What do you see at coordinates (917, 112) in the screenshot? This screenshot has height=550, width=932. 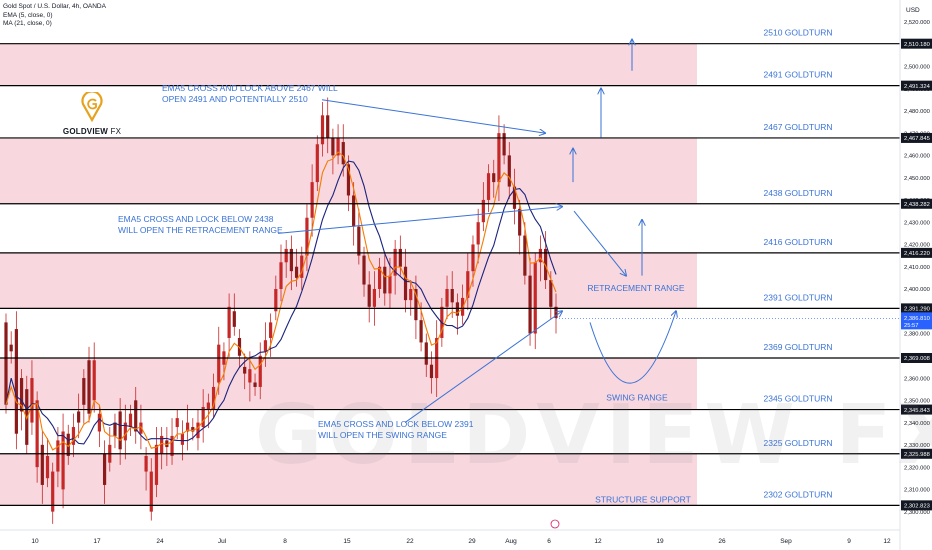 I see `price-tick-label: 2,480.000` at bounding box center [917, 112].